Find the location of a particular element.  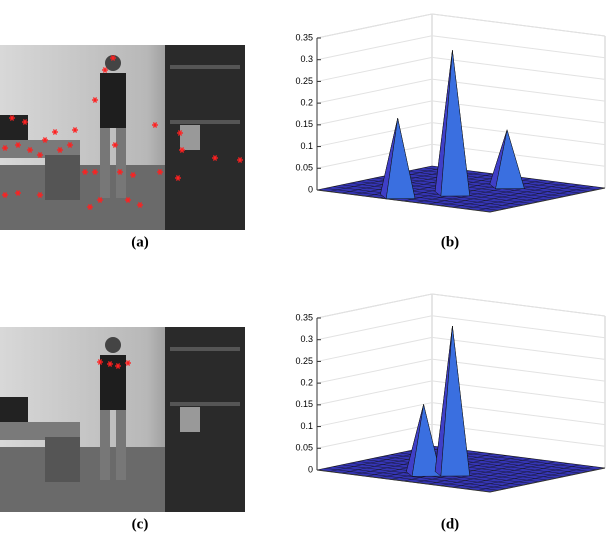

panel-label: (a) is located at coordinates (140, 242).